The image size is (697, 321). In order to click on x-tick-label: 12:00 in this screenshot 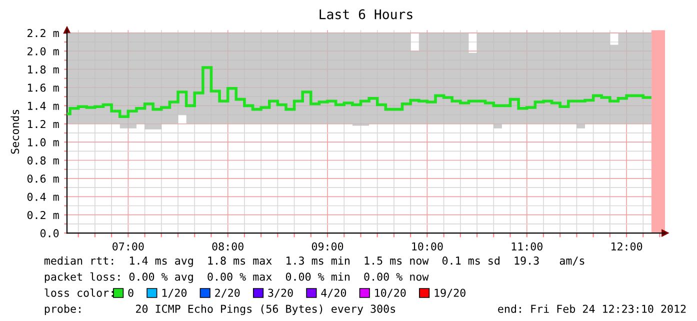, I will do `click(627, 246)`.